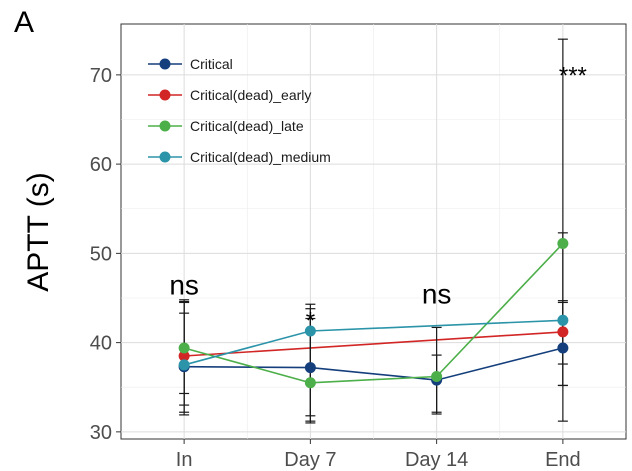 The height and width of the screenshot is (471, 632). I want to click on x-tick-label: In, so click(184, 460).